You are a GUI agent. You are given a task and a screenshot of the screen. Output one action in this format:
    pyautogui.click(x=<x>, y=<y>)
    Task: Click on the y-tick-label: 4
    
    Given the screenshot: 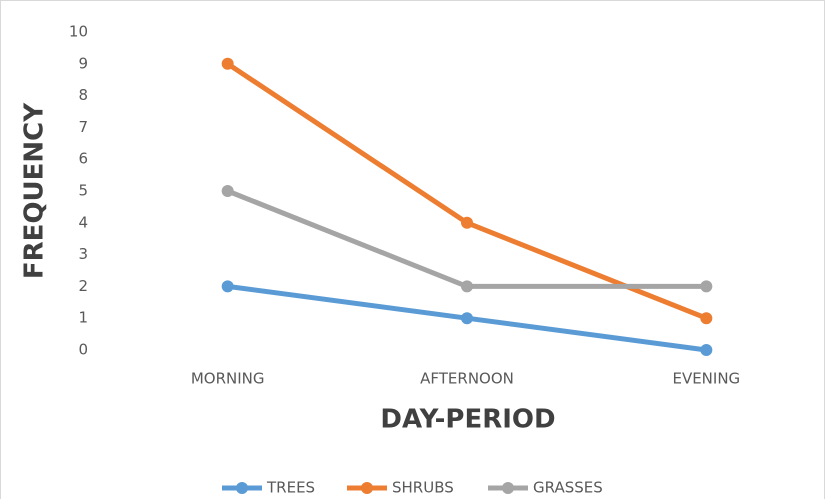 What is the action you would take?
    pyautogui.click(x=83, y=222)
    